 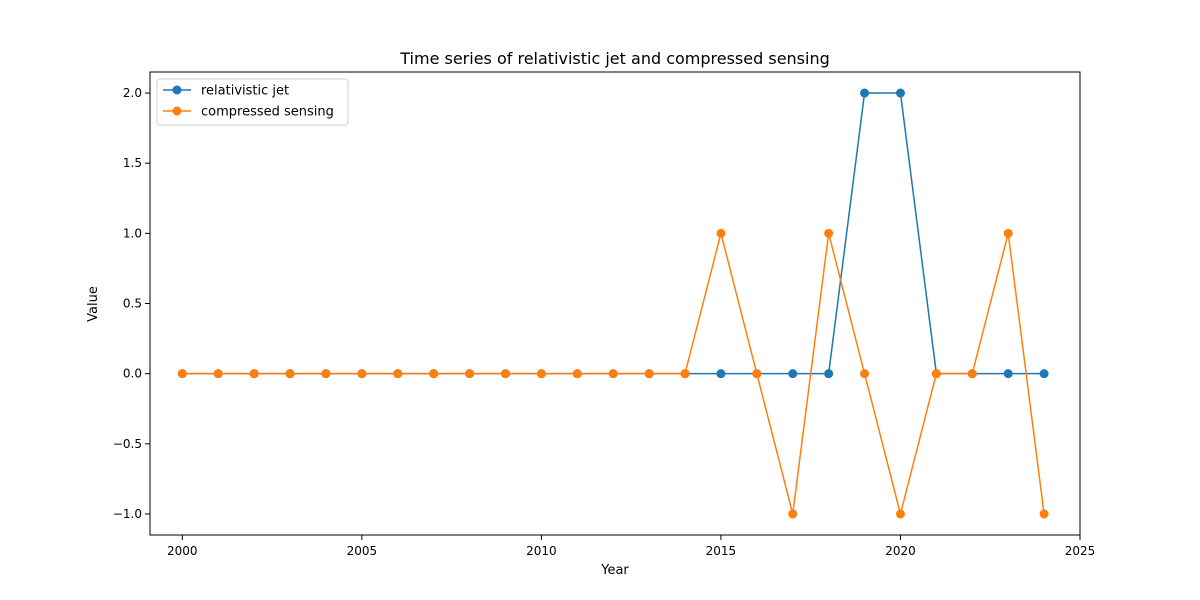 I want to click on y-axis-label: Value, so click(x=93, y=304).